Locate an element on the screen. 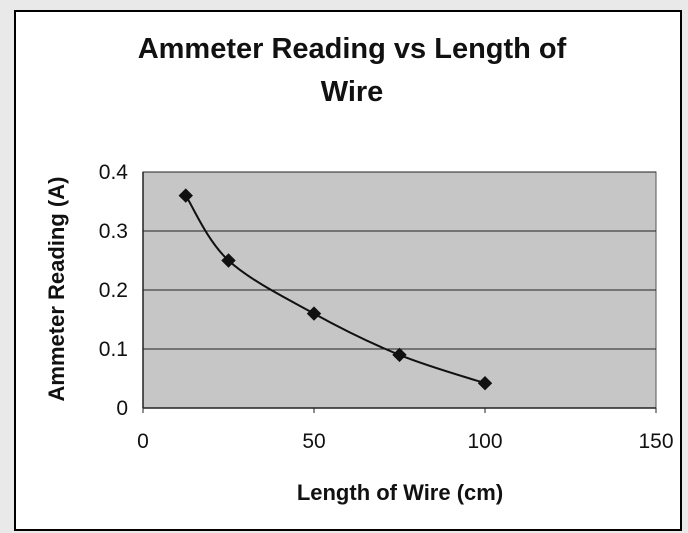  x-tick-label: 50 is located at coordinates (313, 441).